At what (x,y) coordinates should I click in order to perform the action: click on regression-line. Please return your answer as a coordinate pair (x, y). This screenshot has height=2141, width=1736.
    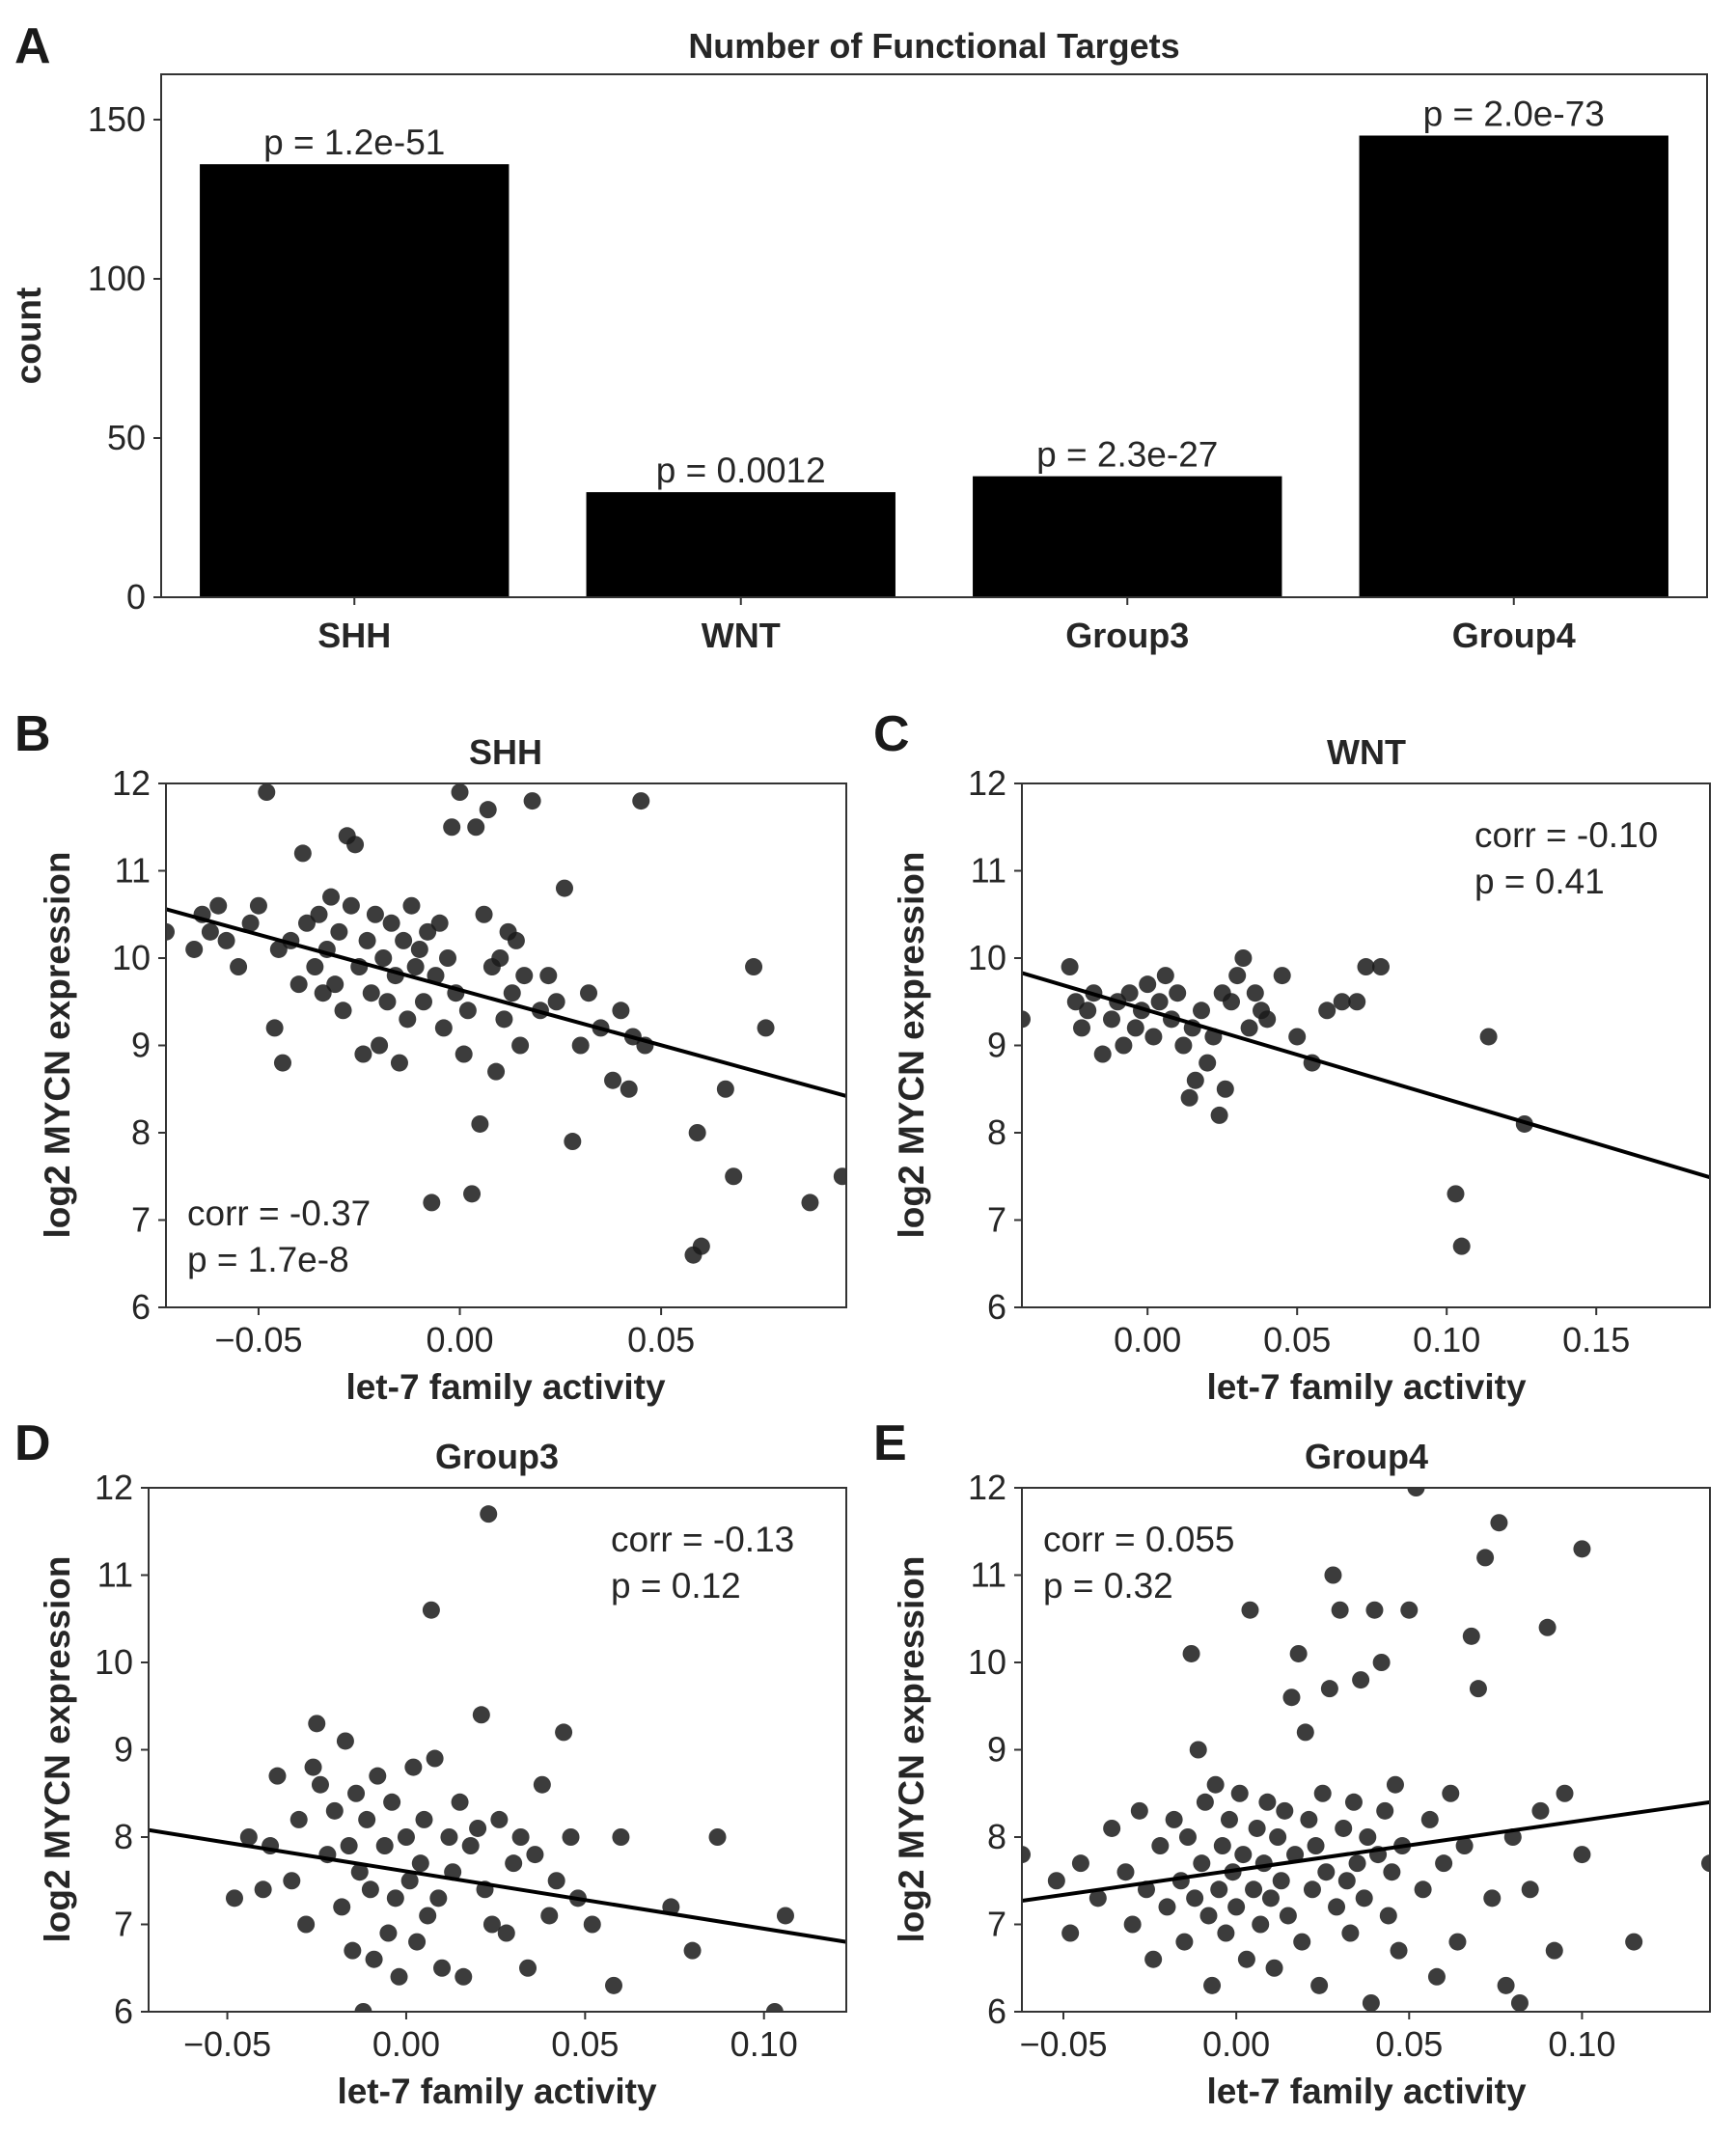
    Looking at the image, I should click on (497, 1885).